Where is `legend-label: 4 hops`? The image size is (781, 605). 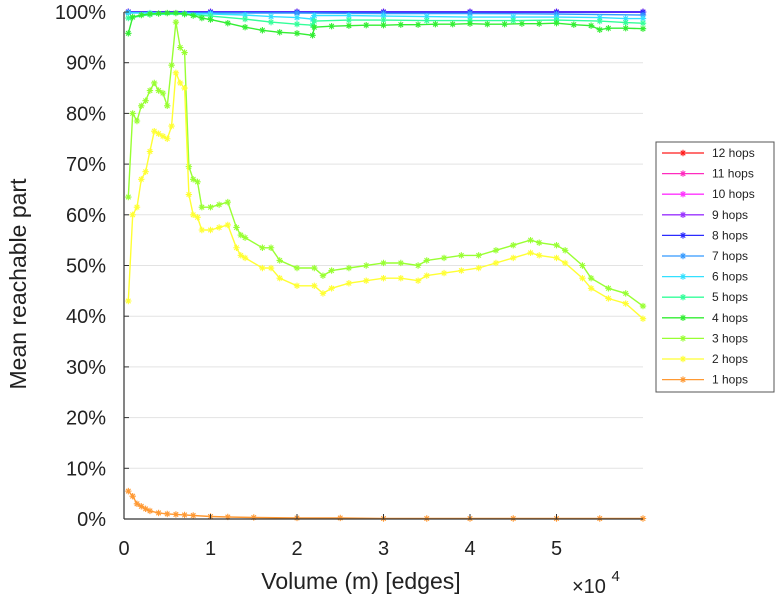
legend-label: 4 hops is located at coordinates (730, 318).